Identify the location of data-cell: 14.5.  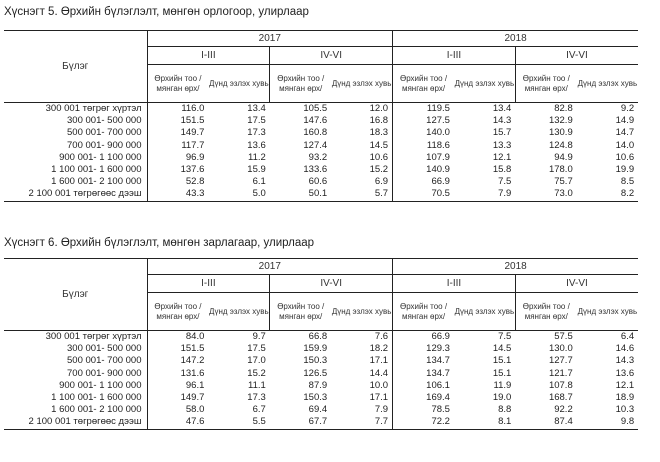
(502, 349).